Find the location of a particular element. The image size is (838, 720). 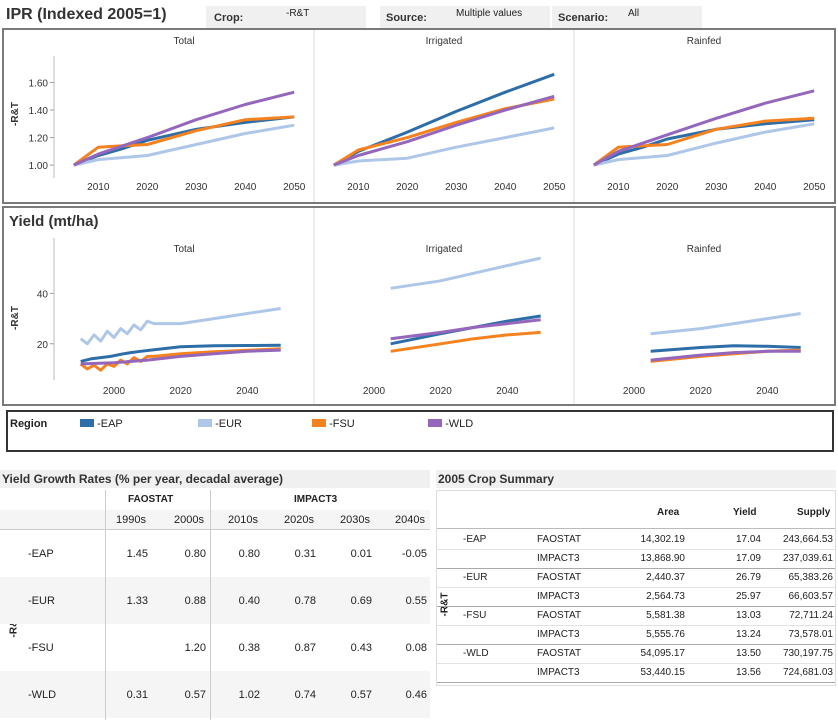

row-value: -0.05 is located at coordinates (414, 554).